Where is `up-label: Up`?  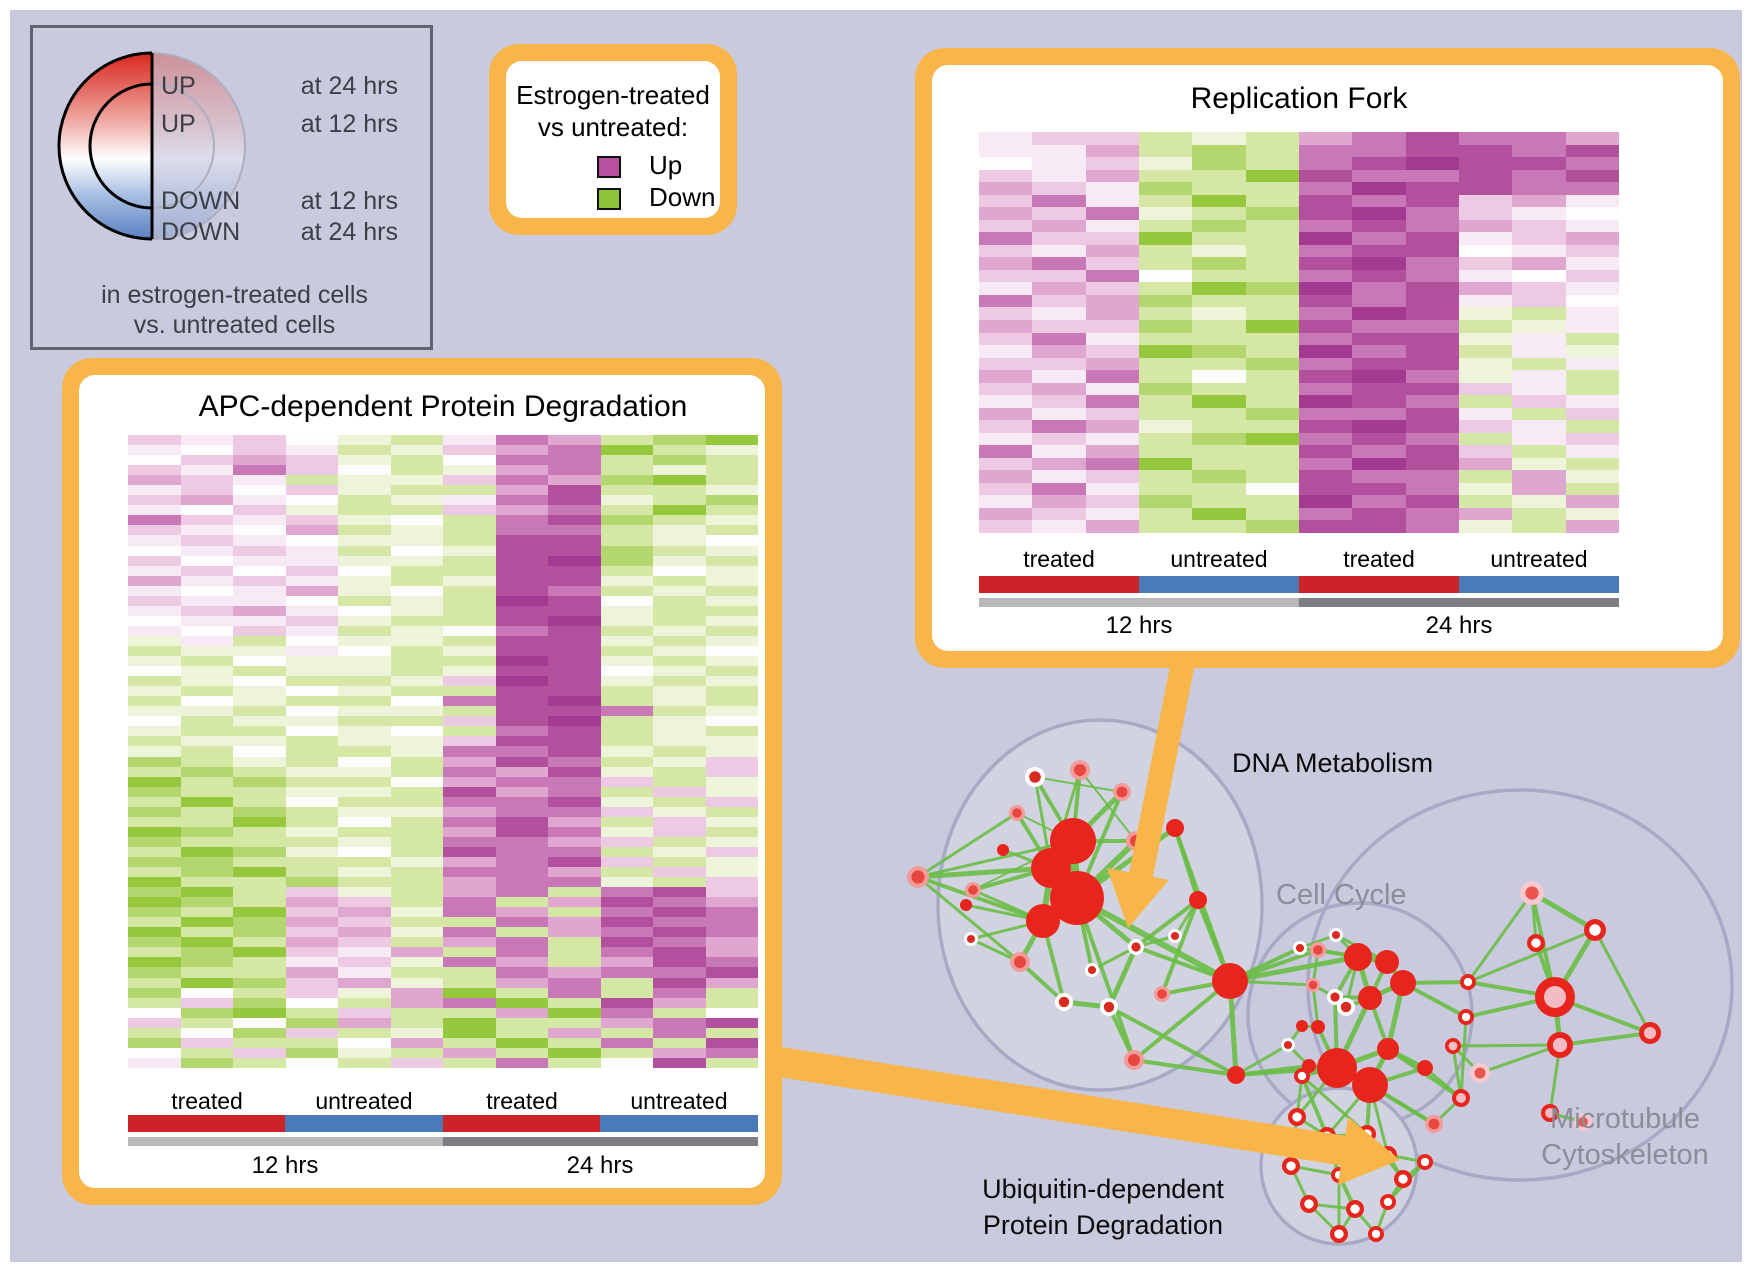 up-label: Up is located at coordinates (666, 165).